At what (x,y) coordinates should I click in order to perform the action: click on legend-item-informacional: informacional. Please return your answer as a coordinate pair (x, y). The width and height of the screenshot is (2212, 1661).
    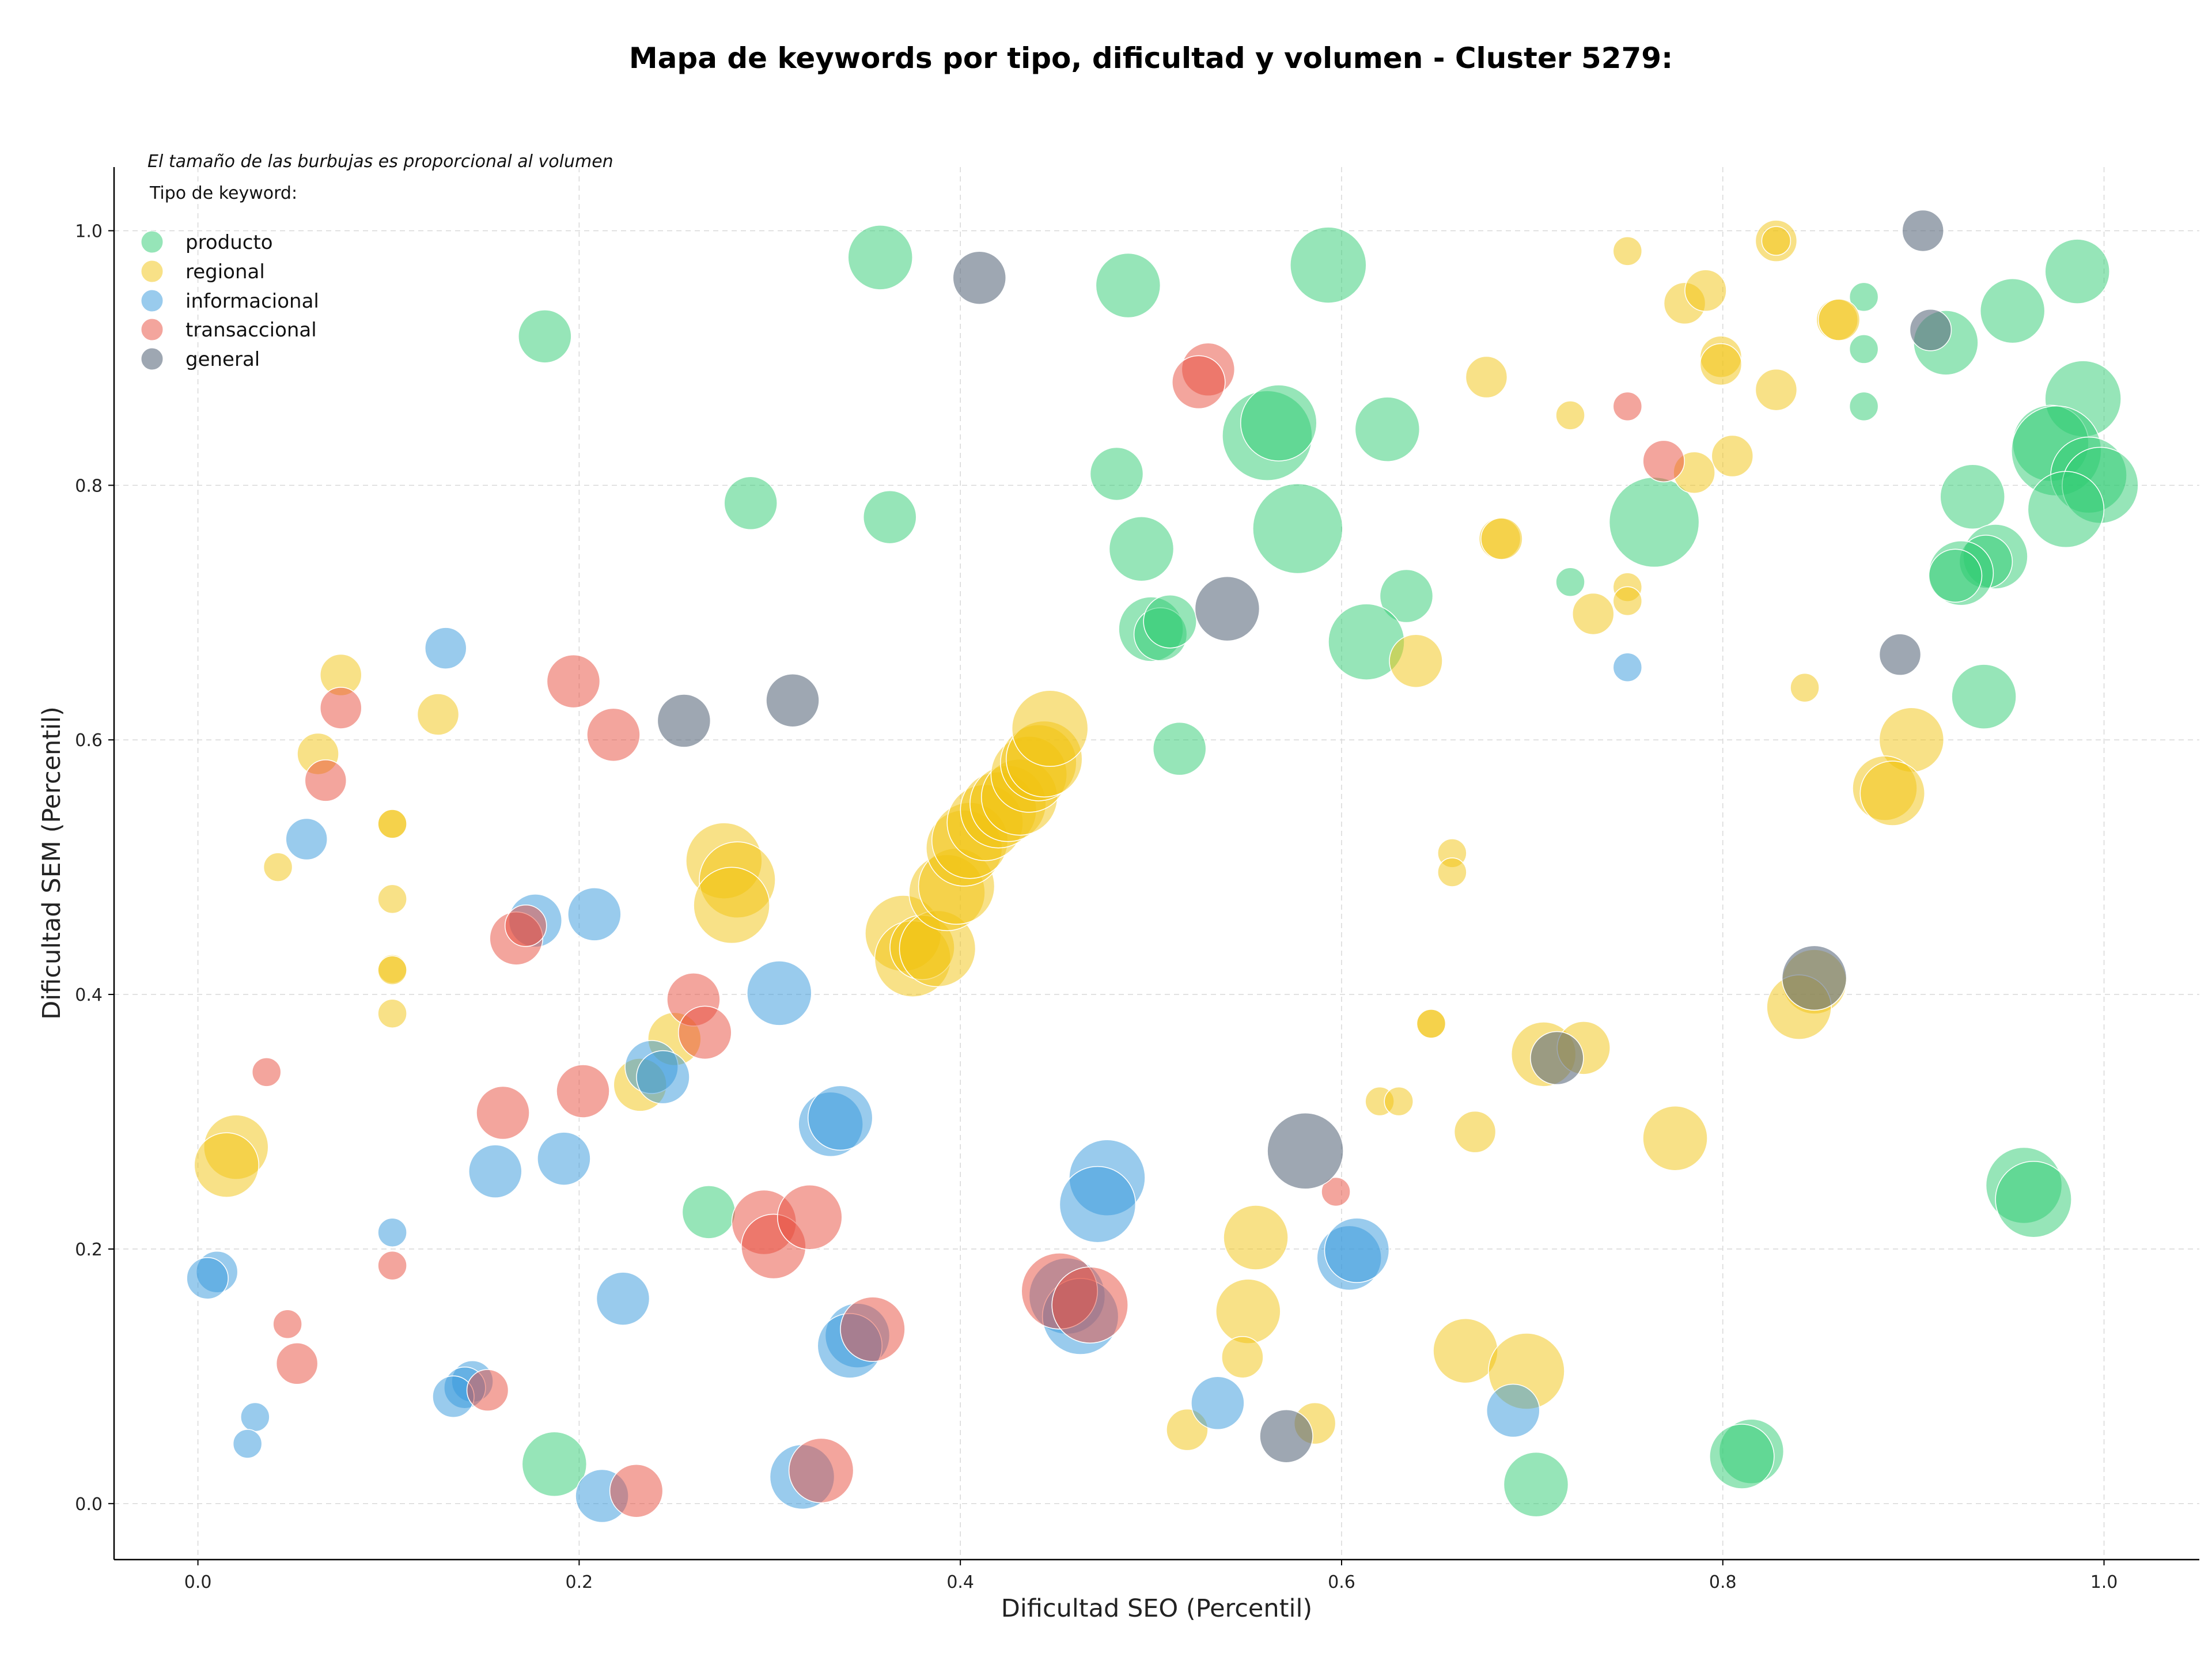
    Looking at the image, I should click on (230, 301).